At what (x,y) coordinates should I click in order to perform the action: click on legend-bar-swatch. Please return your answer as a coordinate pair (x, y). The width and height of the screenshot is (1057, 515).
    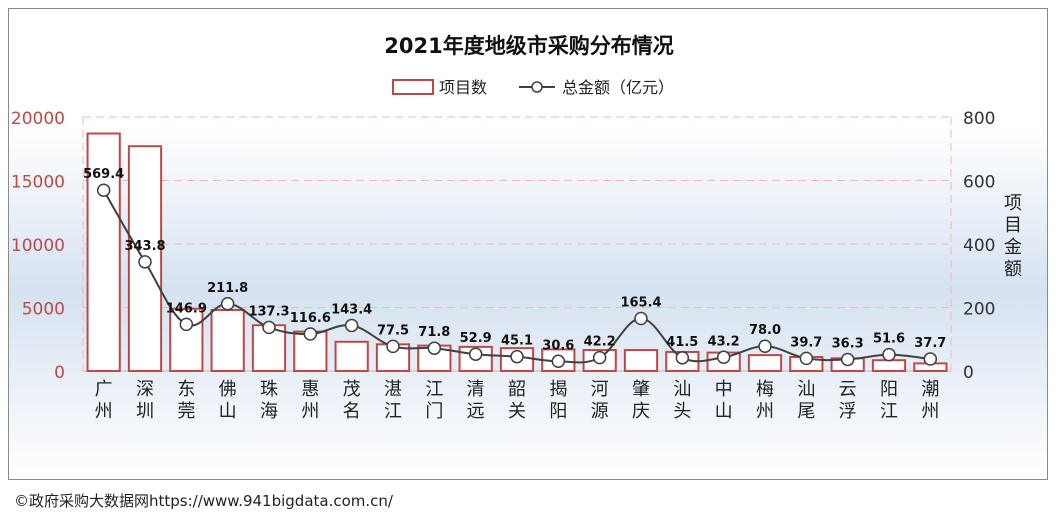
    Looking at the image, I should click on (413, 87).